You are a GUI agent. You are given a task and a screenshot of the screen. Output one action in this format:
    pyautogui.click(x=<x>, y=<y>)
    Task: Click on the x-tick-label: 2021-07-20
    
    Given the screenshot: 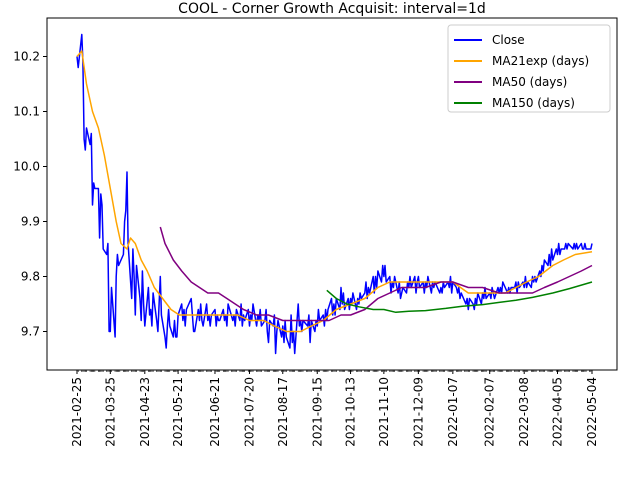 What is the action you would take?
    pyautogui.click(x=250, y=412)
    